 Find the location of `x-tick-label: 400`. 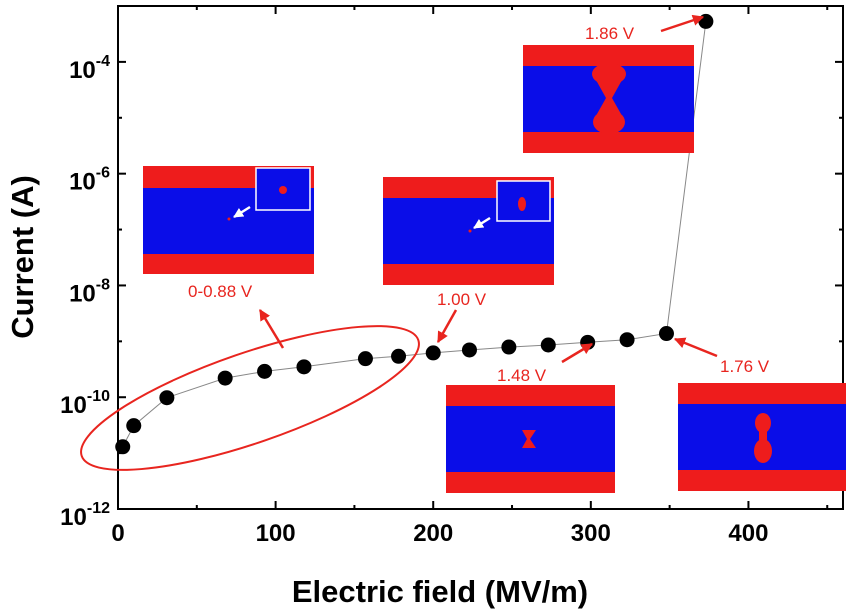

x-tick-label: 400 is located at coordinates (748, 533).